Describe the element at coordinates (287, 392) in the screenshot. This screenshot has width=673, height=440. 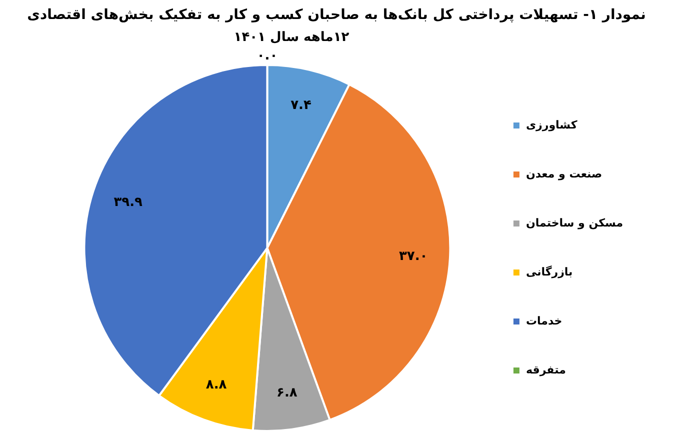
I see `data-label: ۶.۸` at that location.